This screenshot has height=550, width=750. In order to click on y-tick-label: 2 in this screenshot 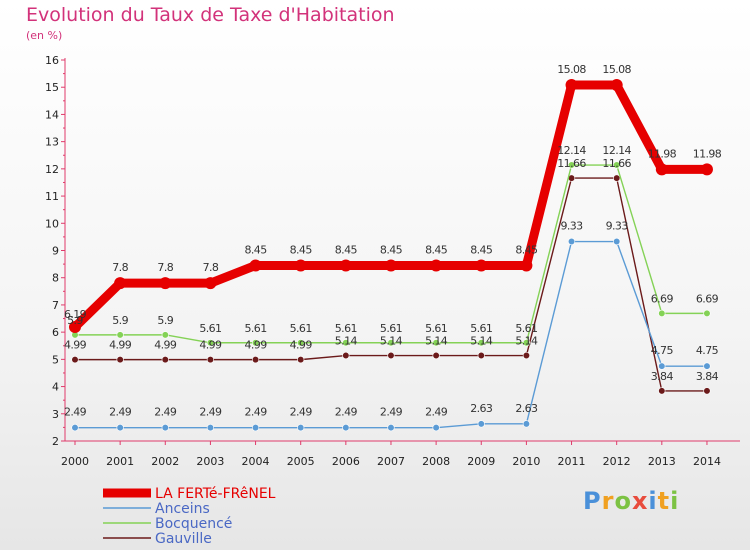, I will do `click(55, 441)`.